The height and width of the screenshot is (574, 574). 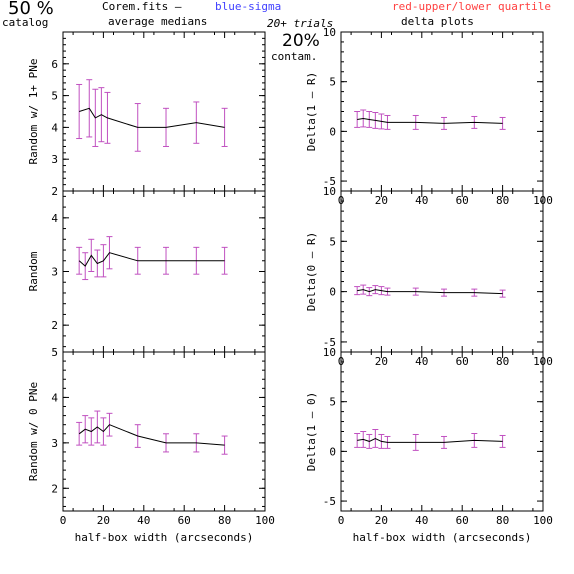 What do you see at coordinates (33, 271) in the screenshot?
I see `y-axis-label: Random` at bounding box center [33, 271].